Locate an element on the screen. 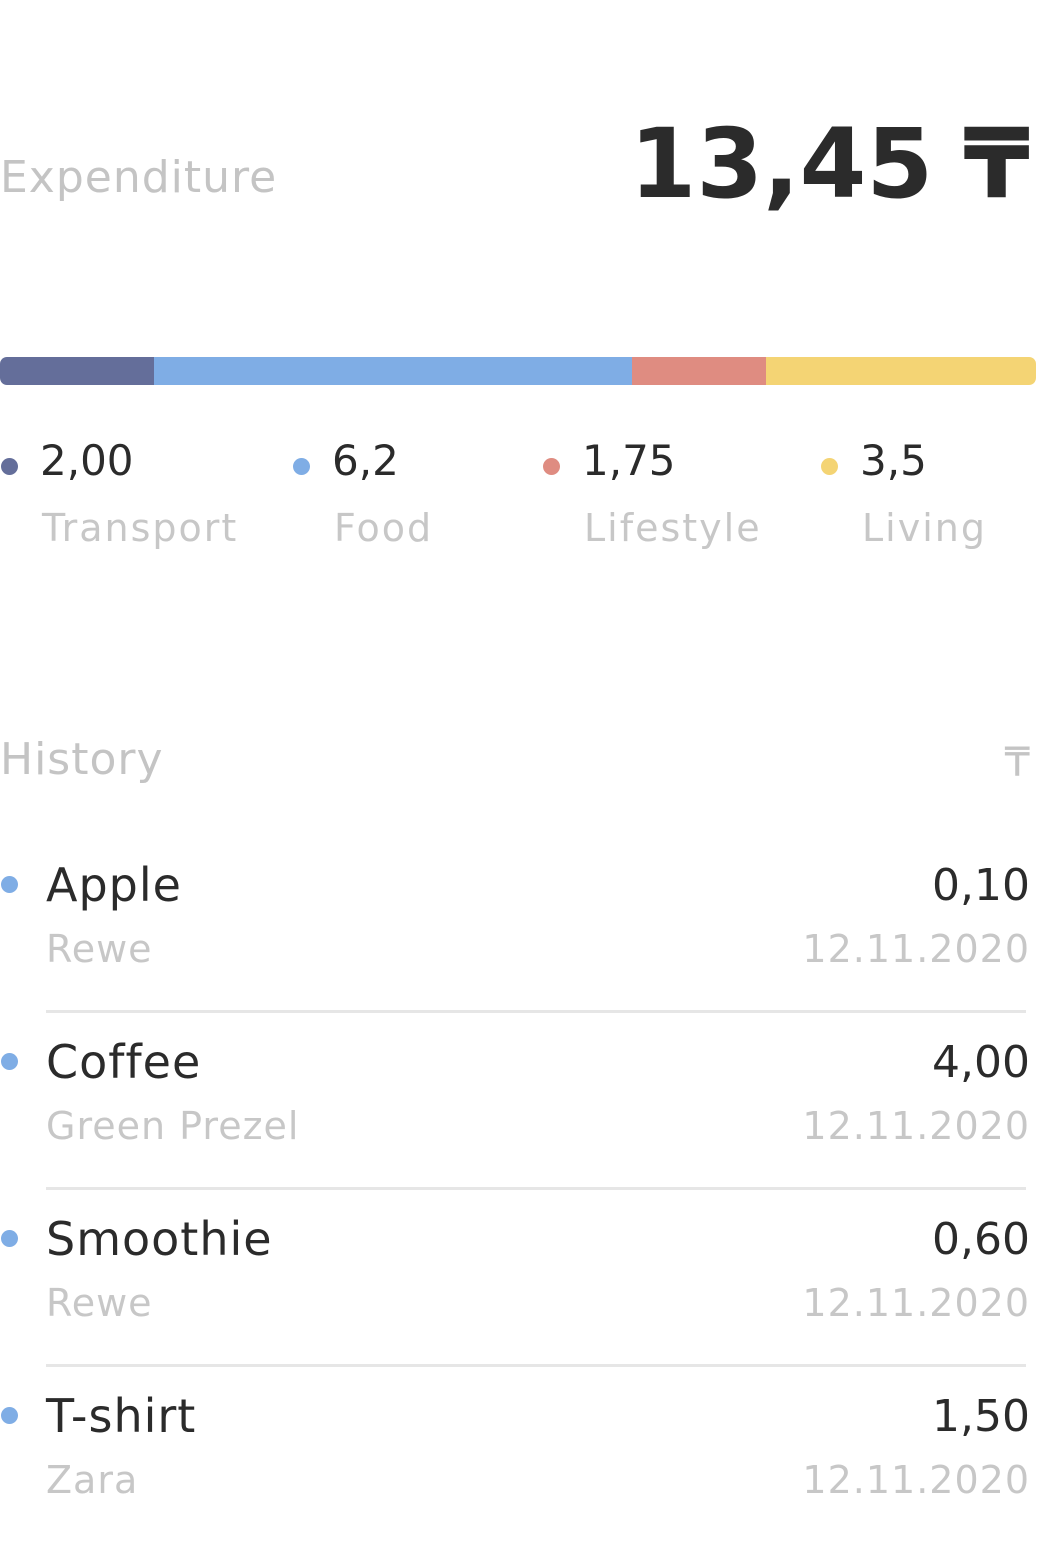  legend-label: Living is located at coordinates (924, 528).